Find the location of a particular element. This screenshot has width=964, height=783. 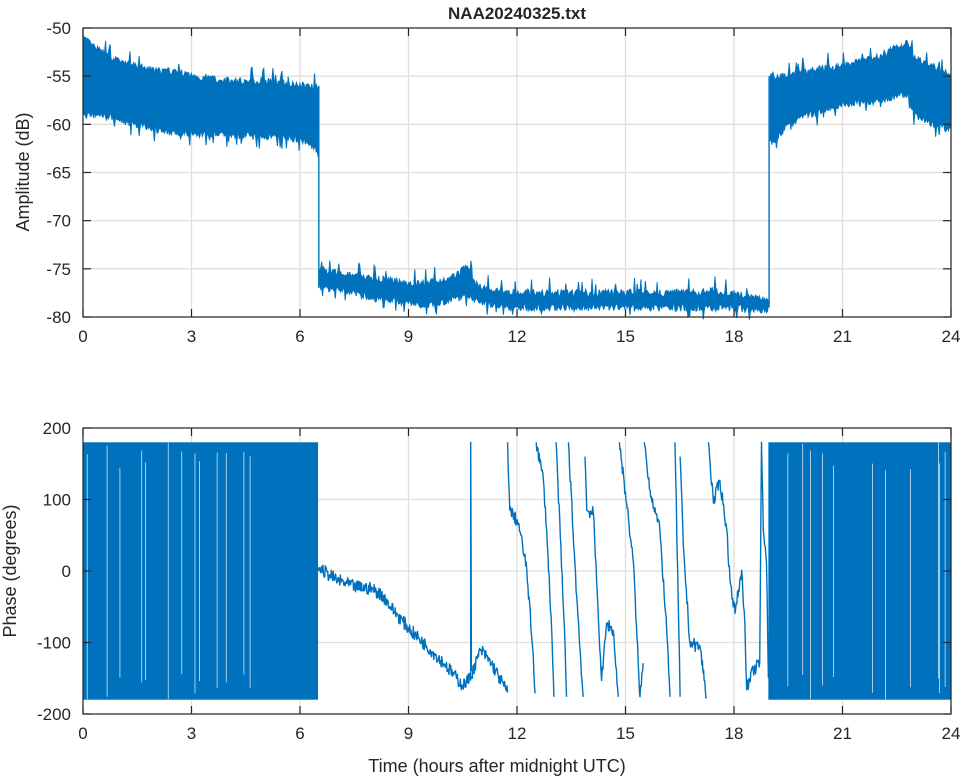

y-tick-label: 200 is located at coordinates (57, 428).